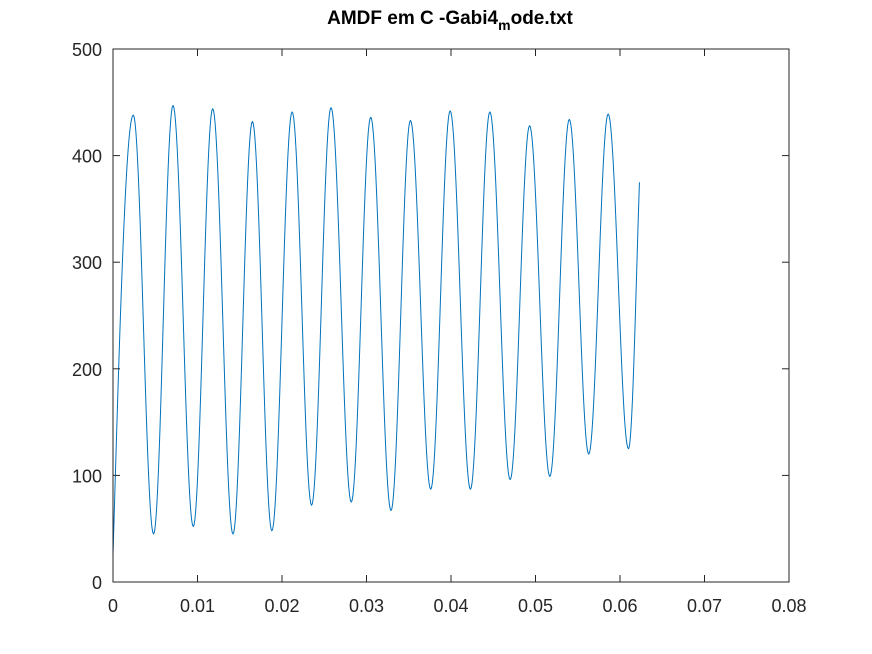 This screenshot has height=654, width=872. What do you see at coordinates (542, 18) in the screenshot?
I see `chart-title-suffix: ode.txt` at bounding box center [542, 18].